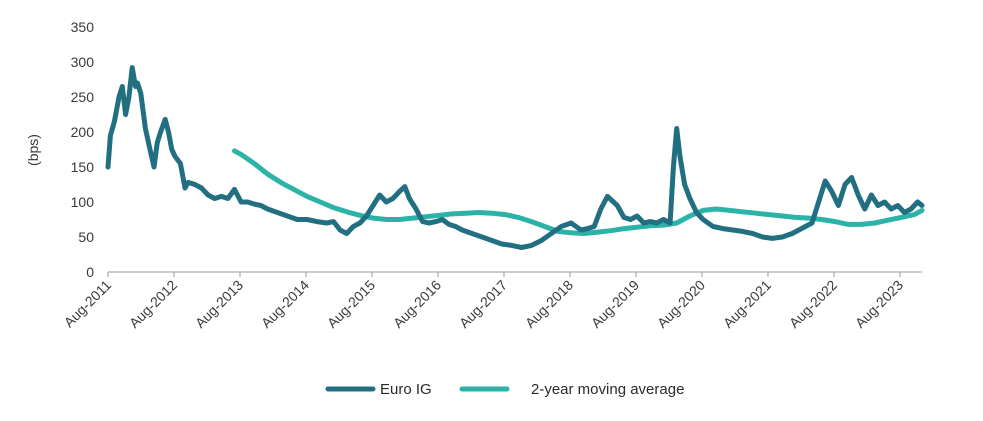  Describe the element at coordinates (90, 272) in the screenshot. I see `y-tick-label: 0` at that location.